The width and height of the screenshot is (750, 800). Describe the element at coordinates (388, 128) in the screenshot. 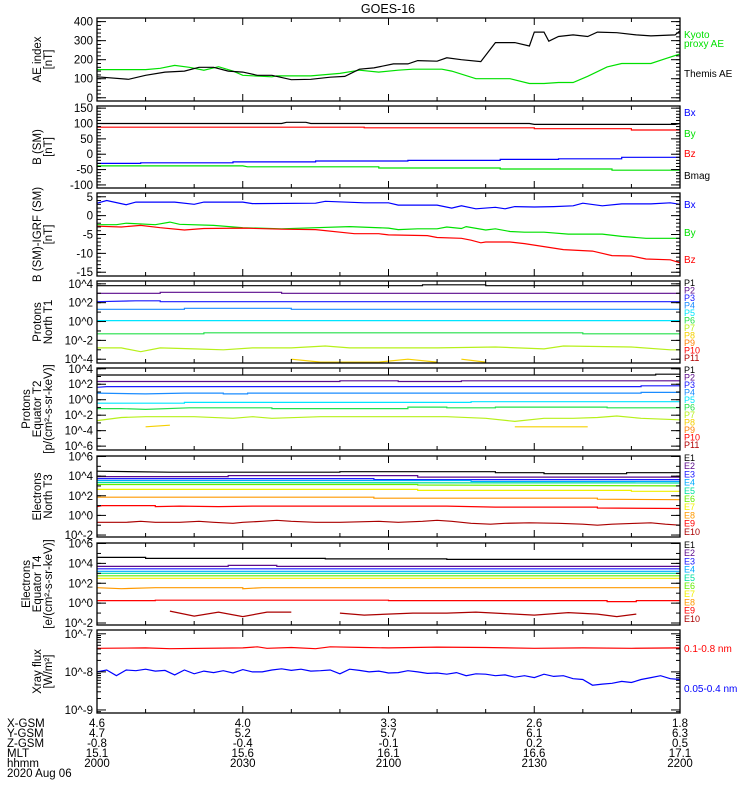

I see `series-line-bz` at that location.